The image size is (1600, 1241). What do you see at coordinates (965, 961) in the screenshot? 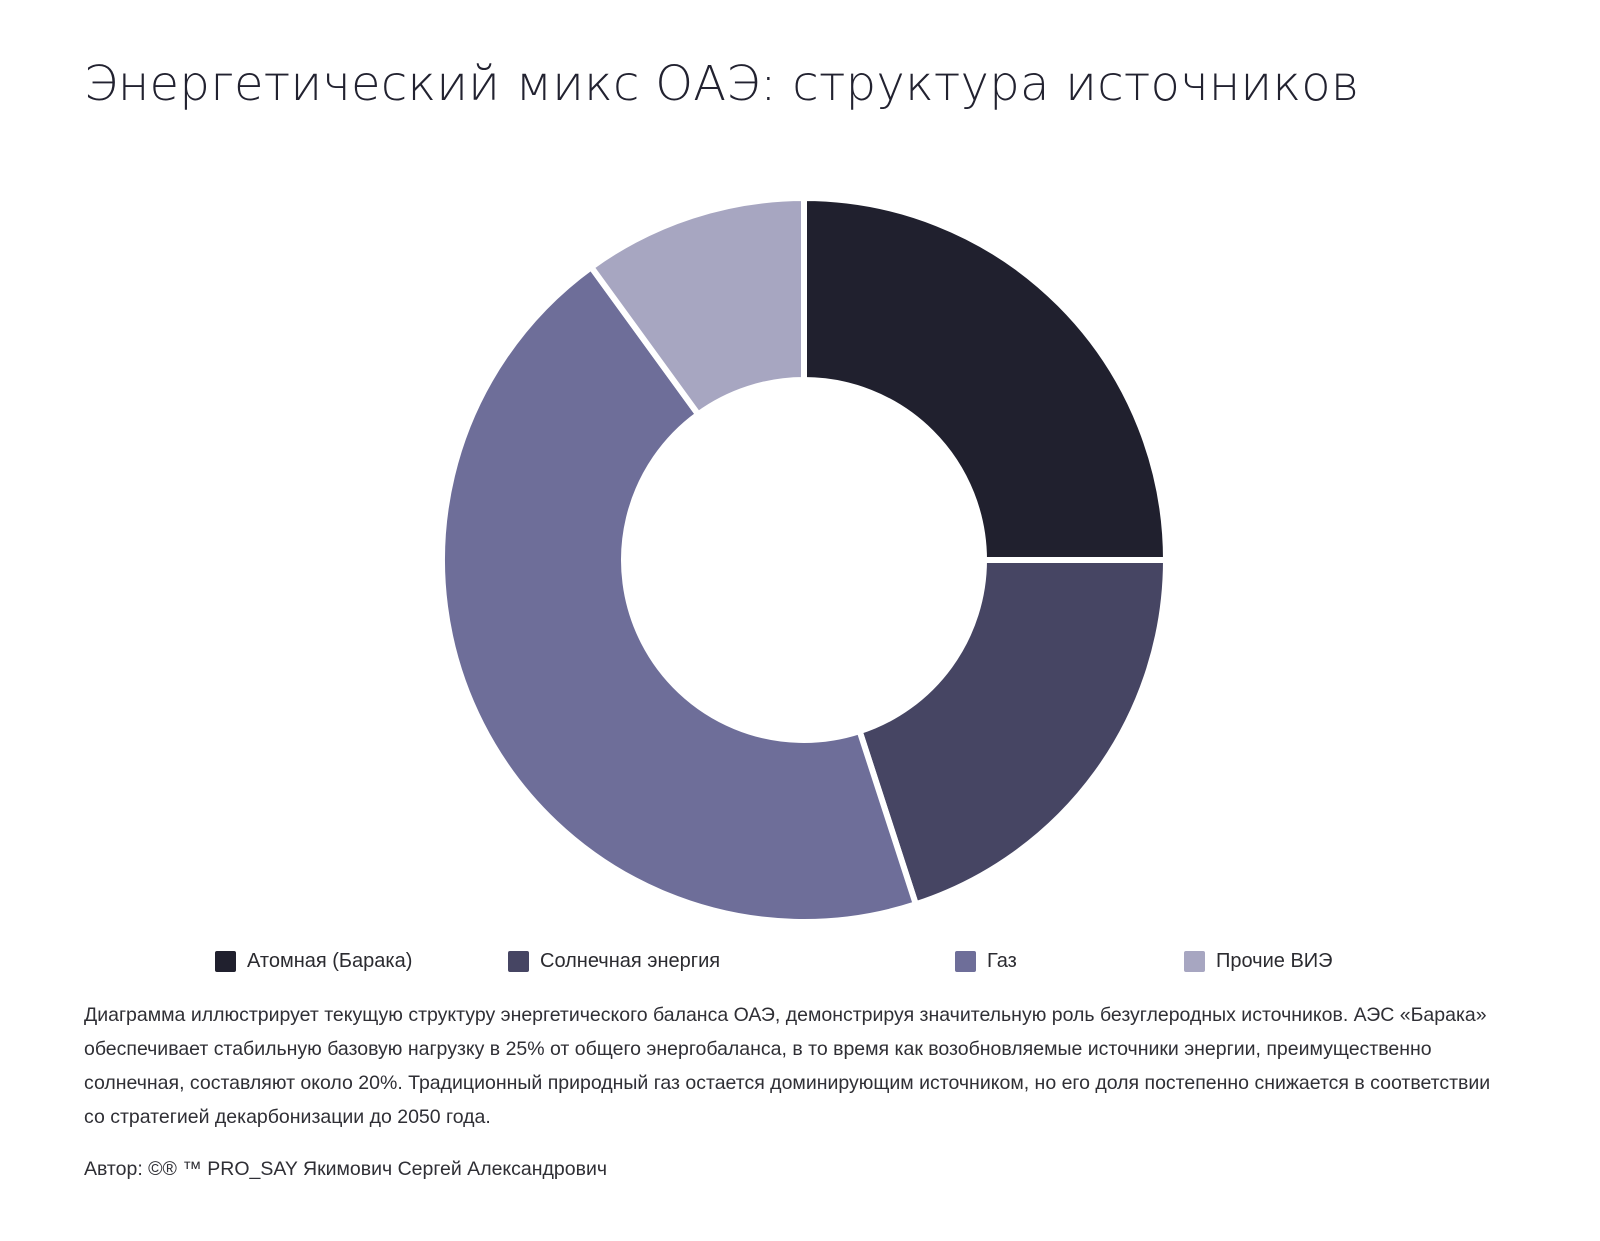
I see `legend-swatch-gas` at bounding box center [965, 961].